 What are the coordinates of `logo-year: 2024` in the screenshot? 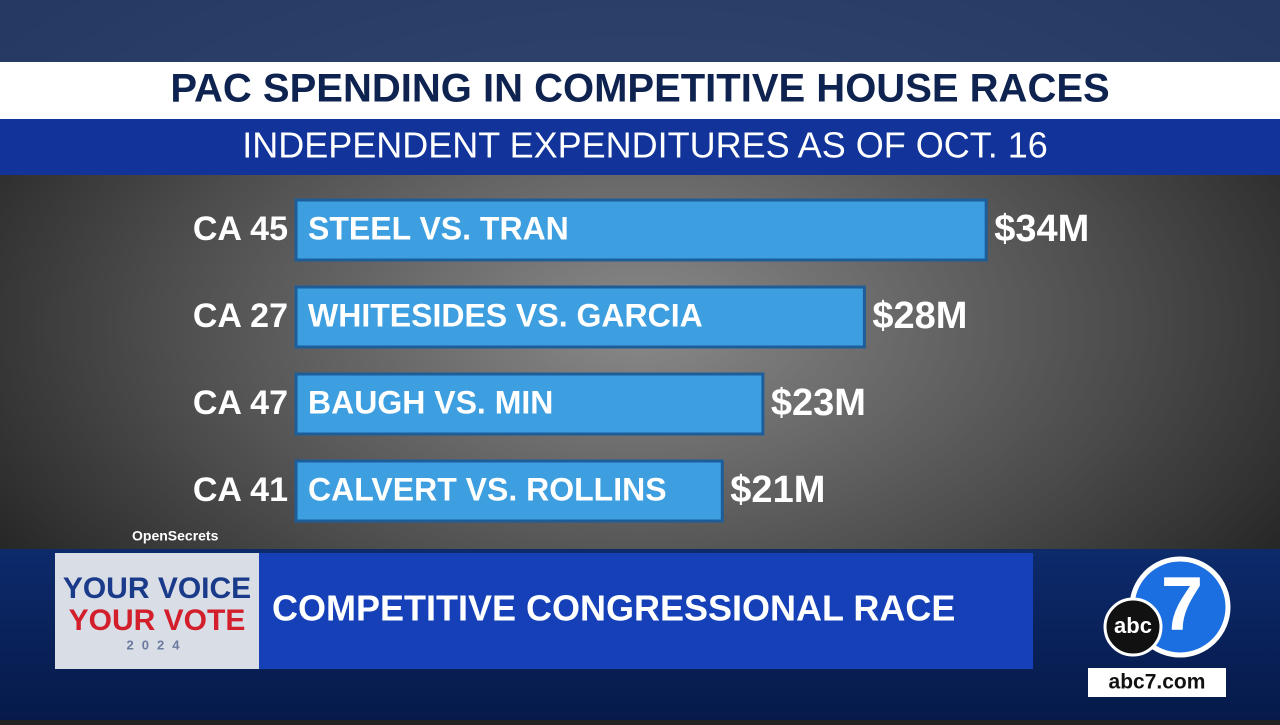 It's located at (157, 644).